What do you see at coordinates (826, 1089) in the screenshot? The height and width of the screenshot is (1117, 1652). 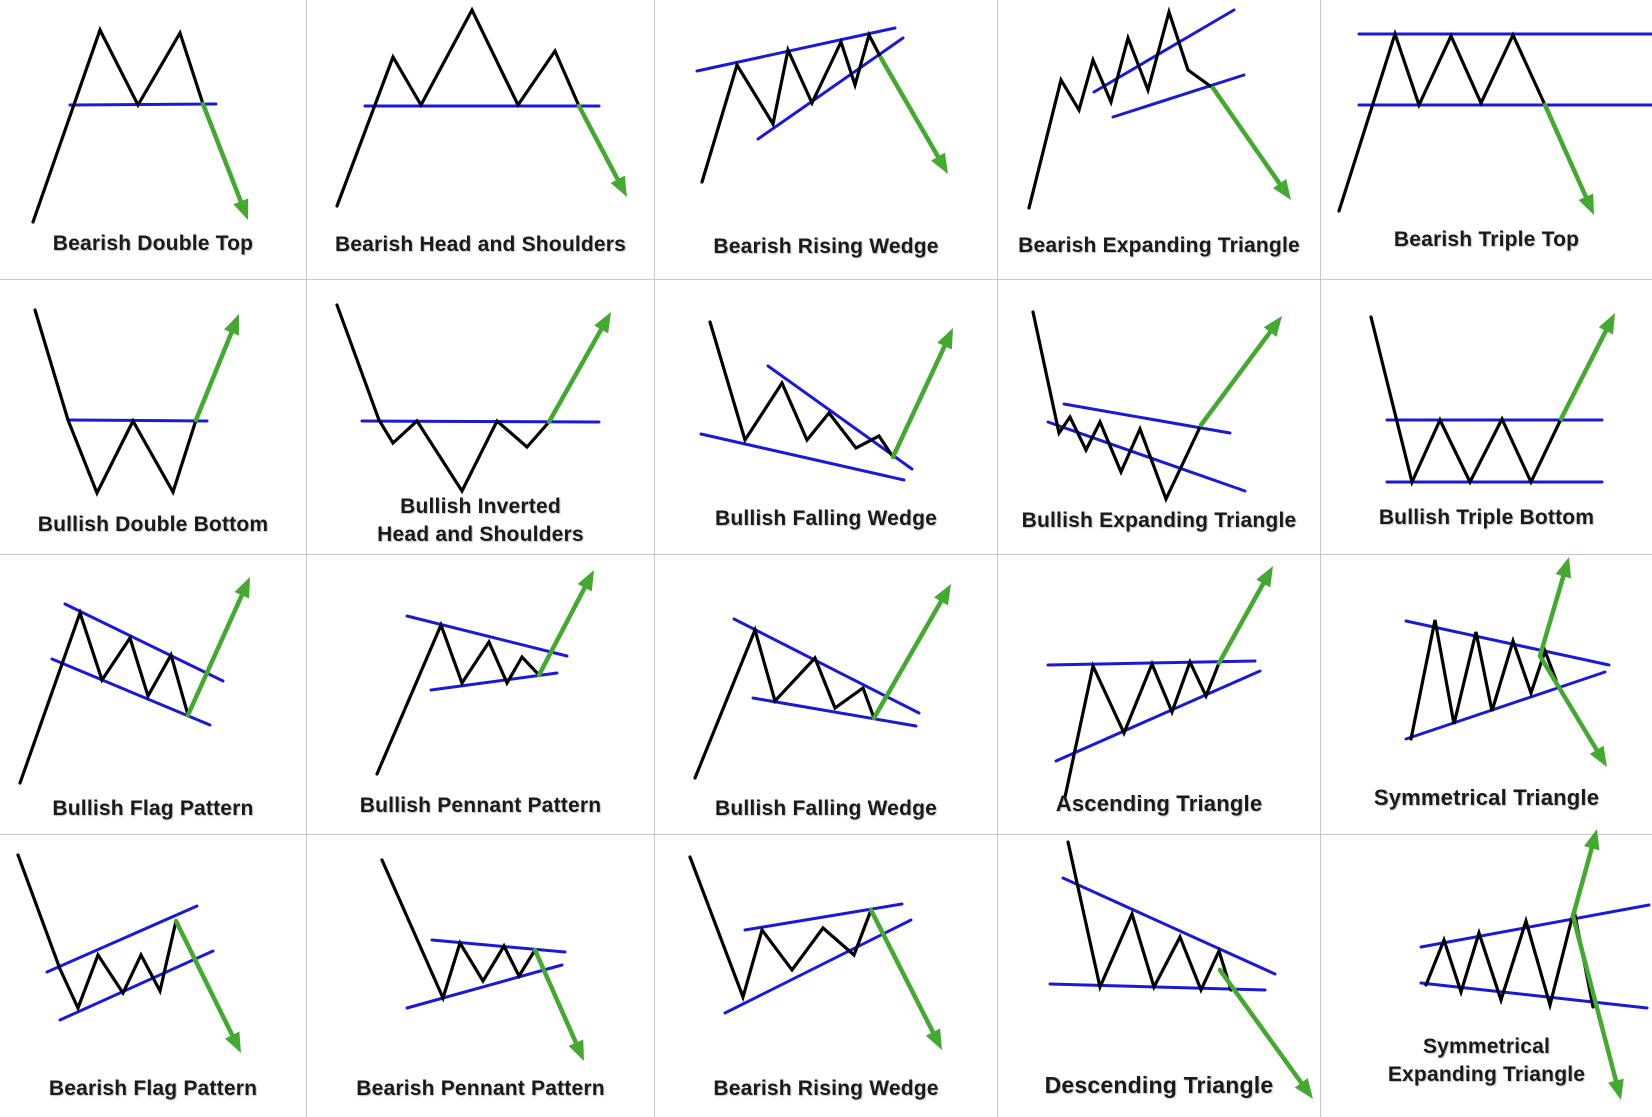 I see `pattern-label: Bearish Rising Wedge` at bounding box center [826, 1089].